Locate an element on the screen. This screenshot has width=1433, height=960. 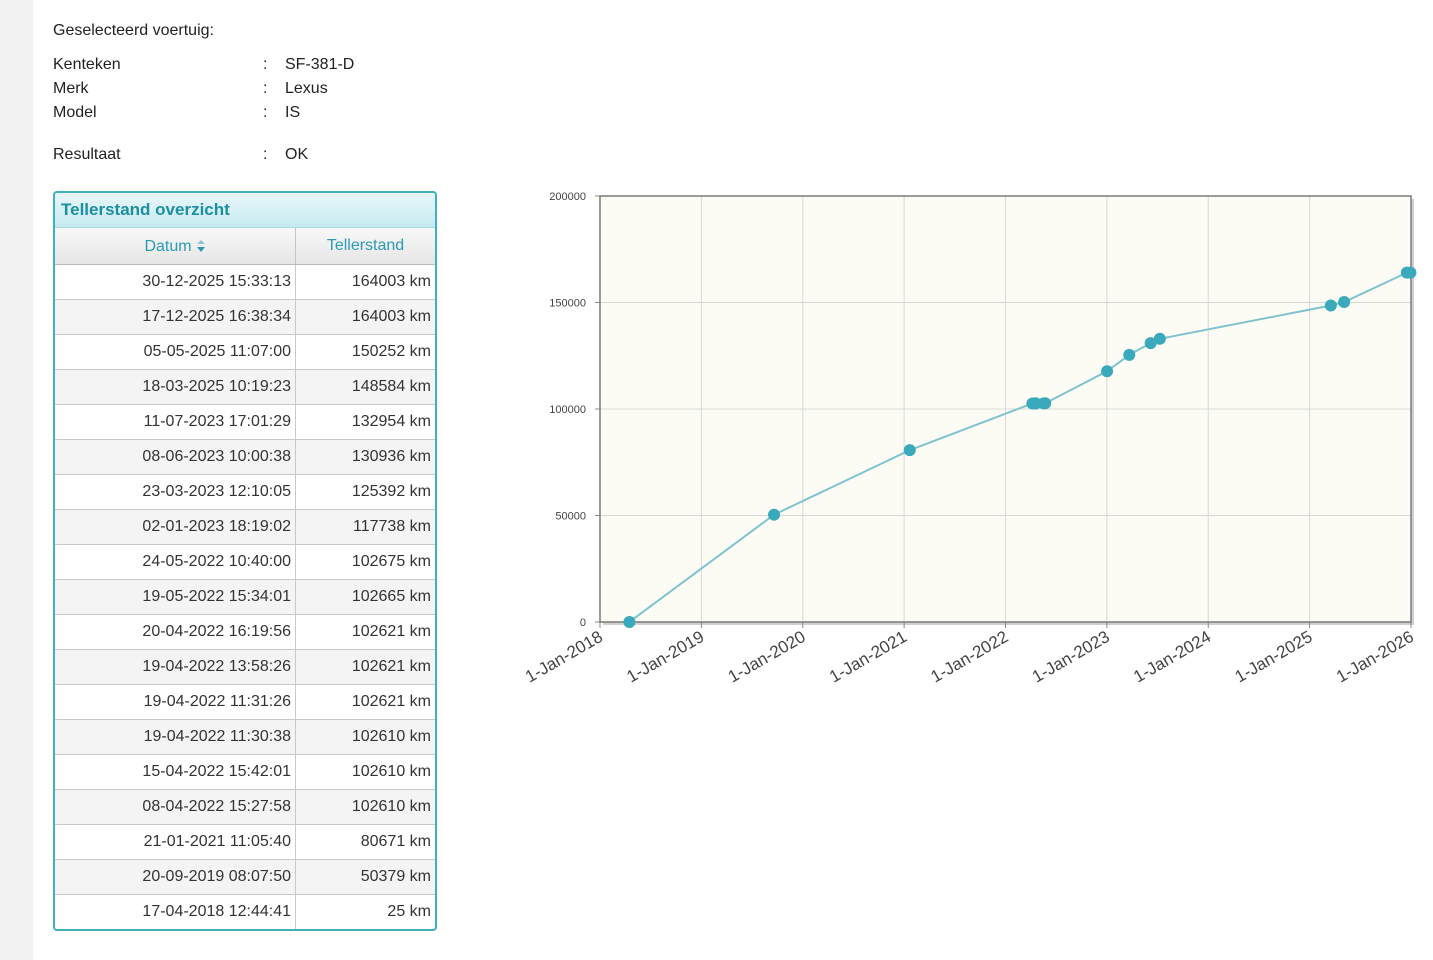
table-row: 17-04-2018 12:44:41 25 km is located at coordinates (245, 911).